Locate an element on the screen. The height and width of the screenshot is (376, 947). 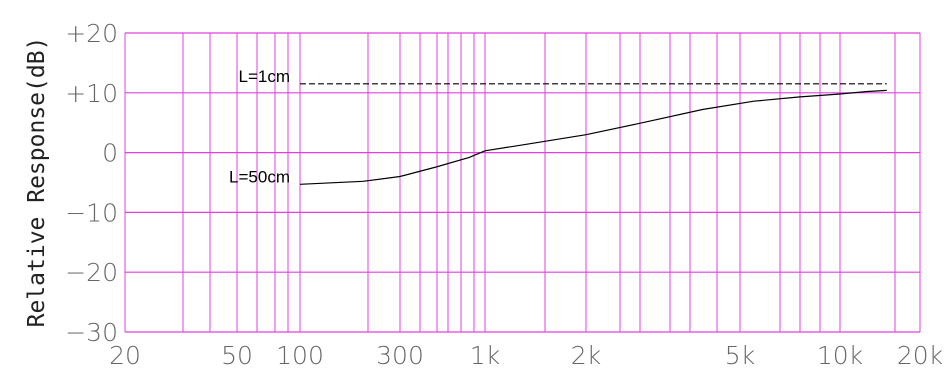
y-axis-label: Relative Response(dB) is located at coordinates (37, 182).